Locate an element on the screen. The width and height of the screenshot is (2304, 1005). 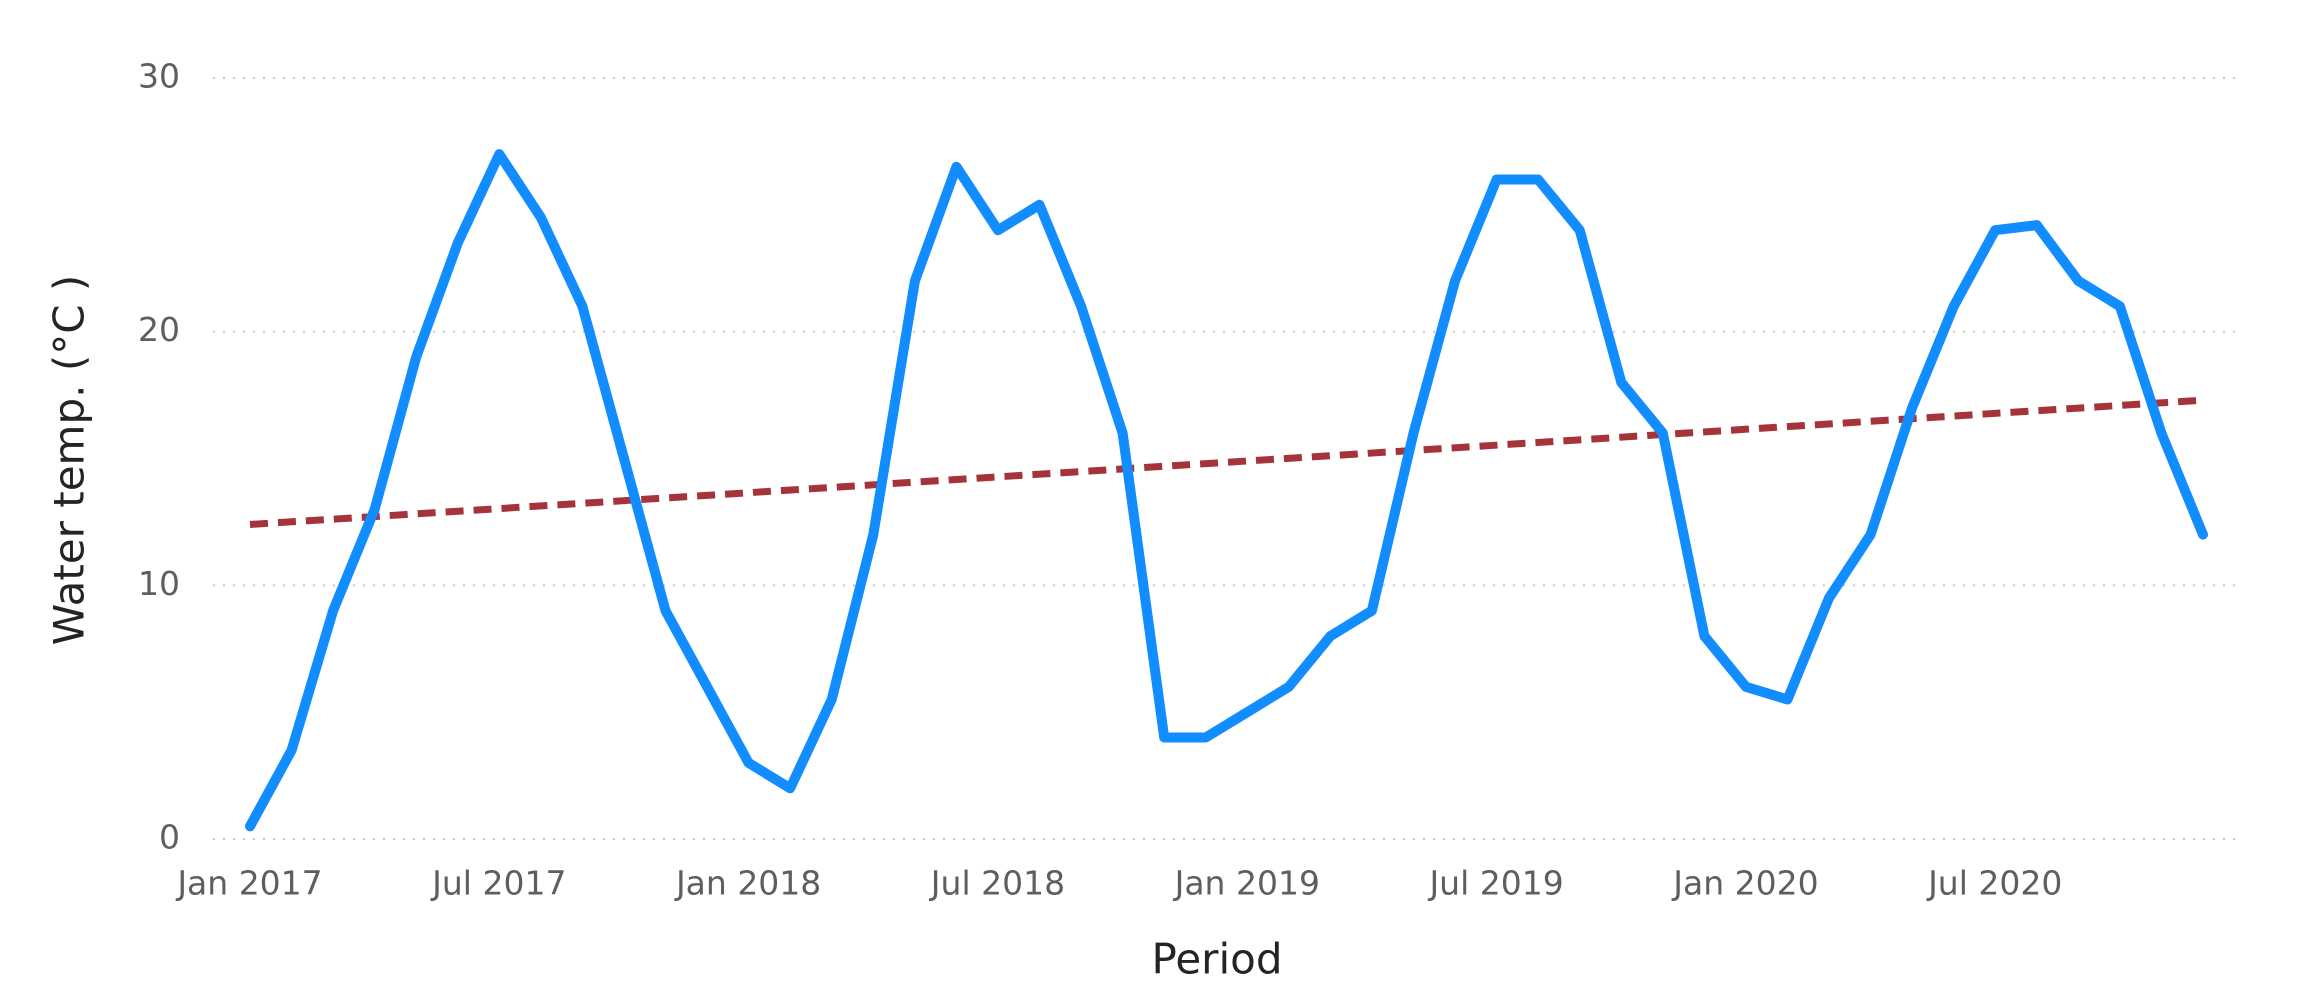
x-tick-label: Jul 2019 is located at coordinates (1495, 883).